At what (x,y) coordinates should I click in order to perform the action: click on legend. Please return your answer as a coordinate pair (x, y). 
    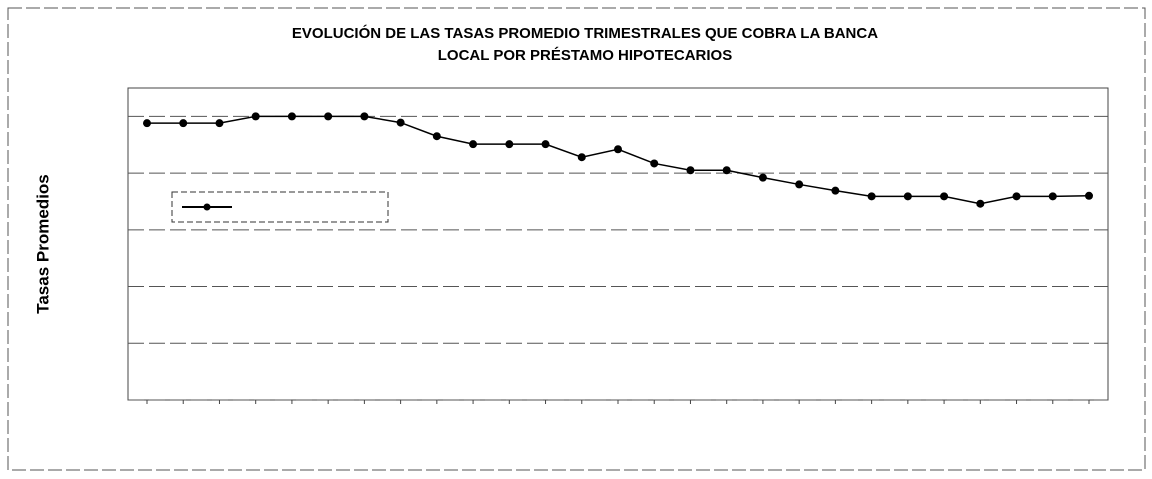
    Looking at the image, I should click on (280, 207).